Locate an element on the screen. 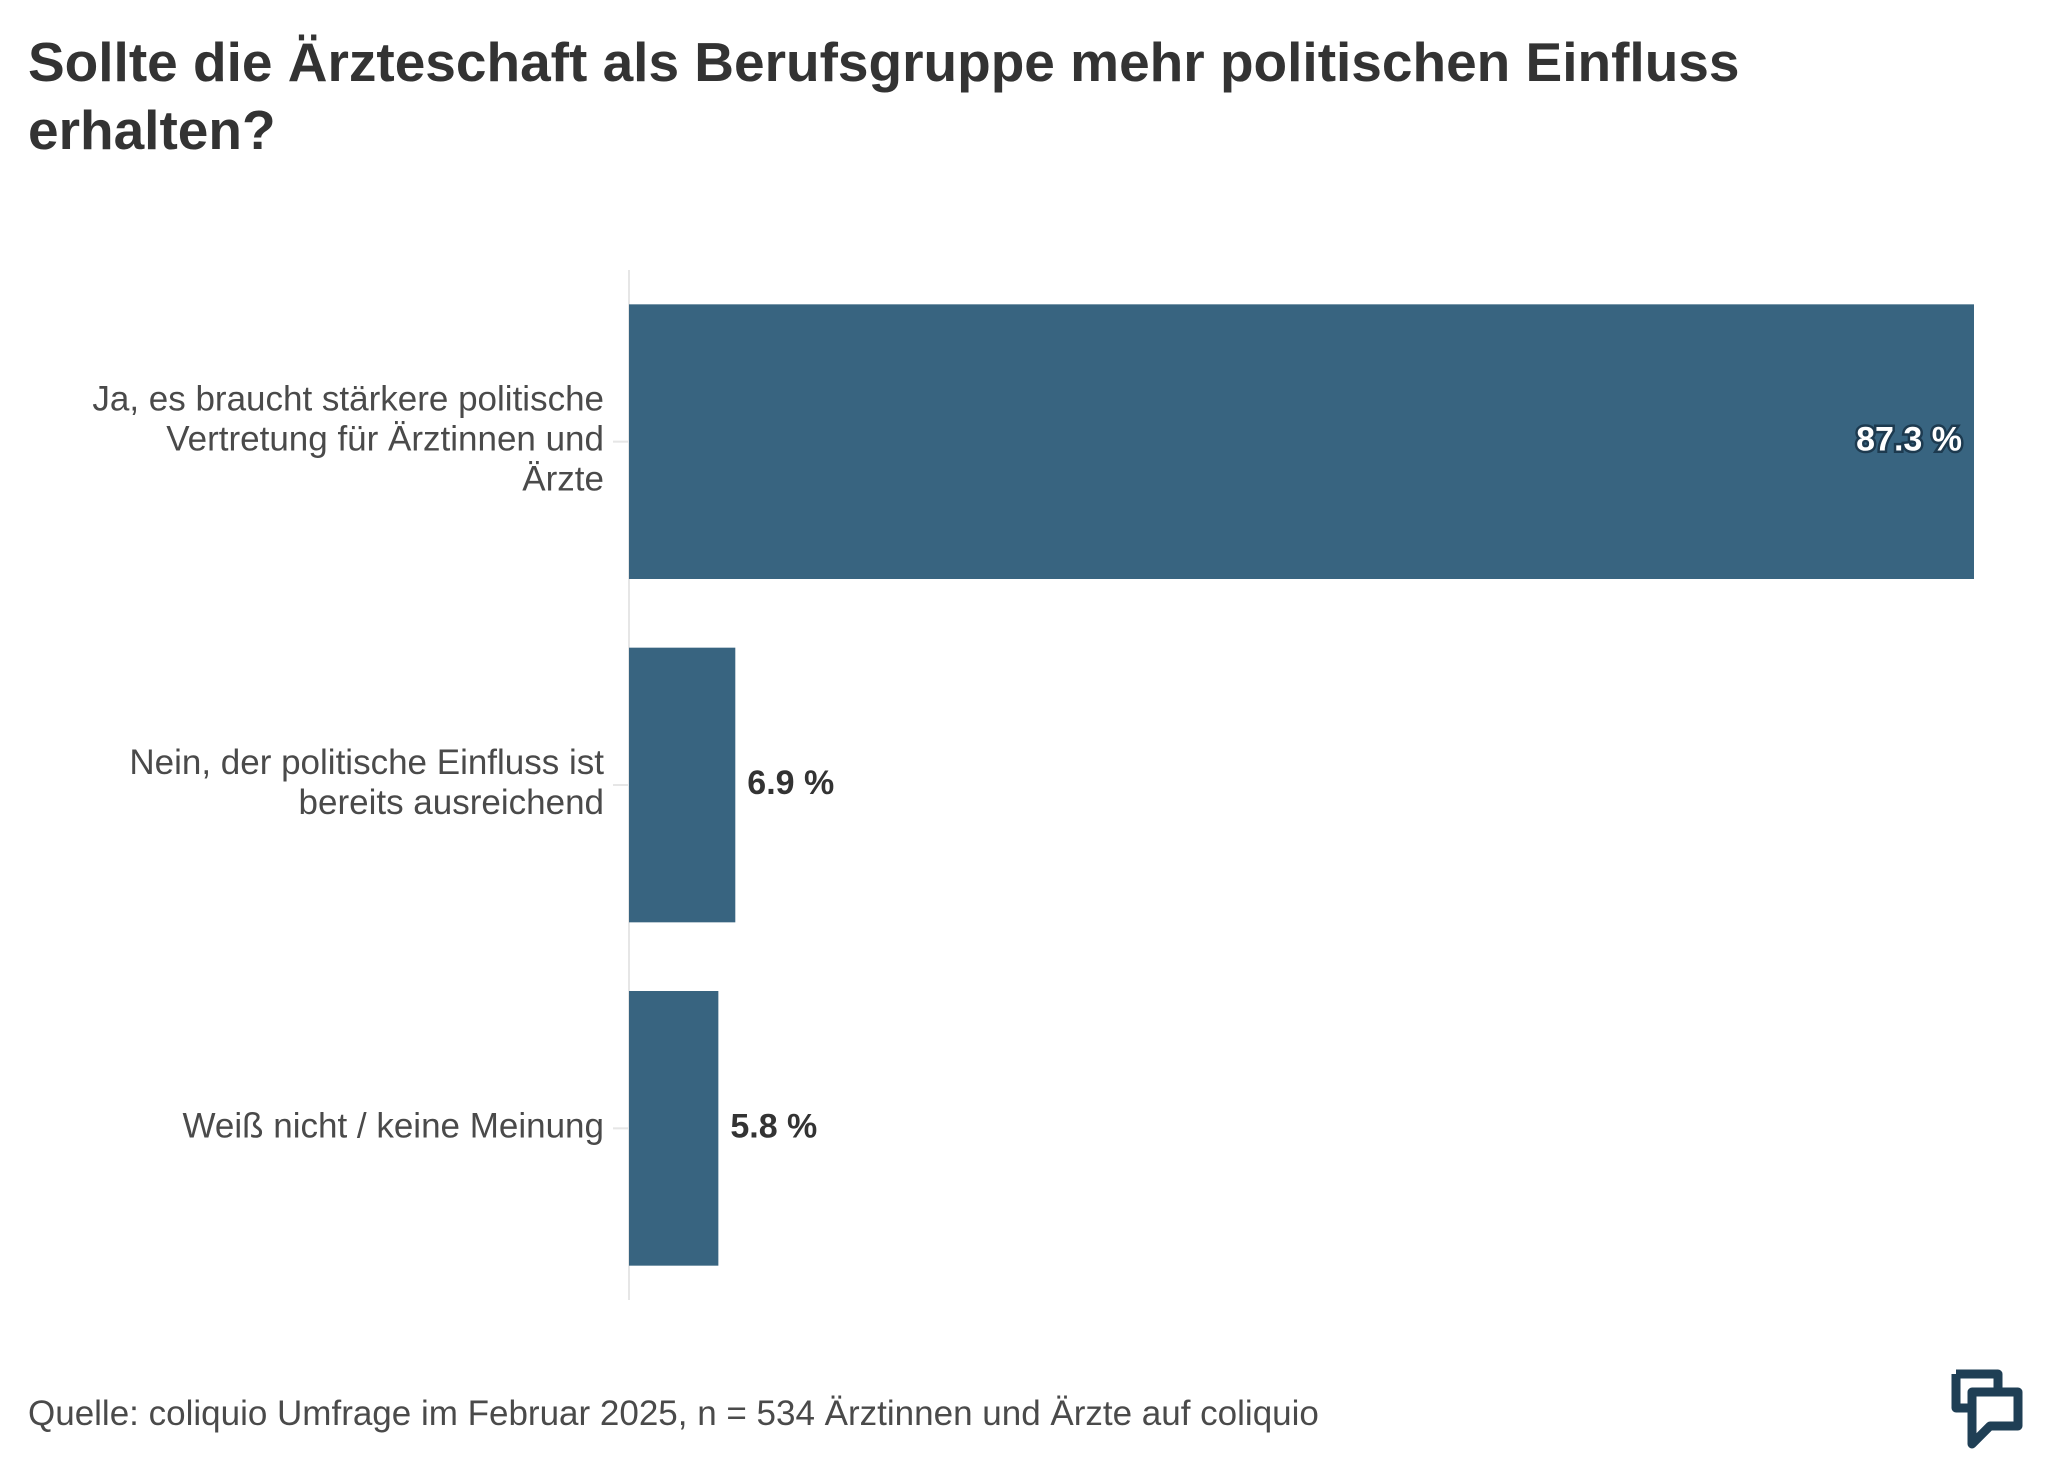 The height and width of the screenshot is (1483, 2048). category-label-line: Nein, der politische Einfluss ist is located at coordinates (366, 762).